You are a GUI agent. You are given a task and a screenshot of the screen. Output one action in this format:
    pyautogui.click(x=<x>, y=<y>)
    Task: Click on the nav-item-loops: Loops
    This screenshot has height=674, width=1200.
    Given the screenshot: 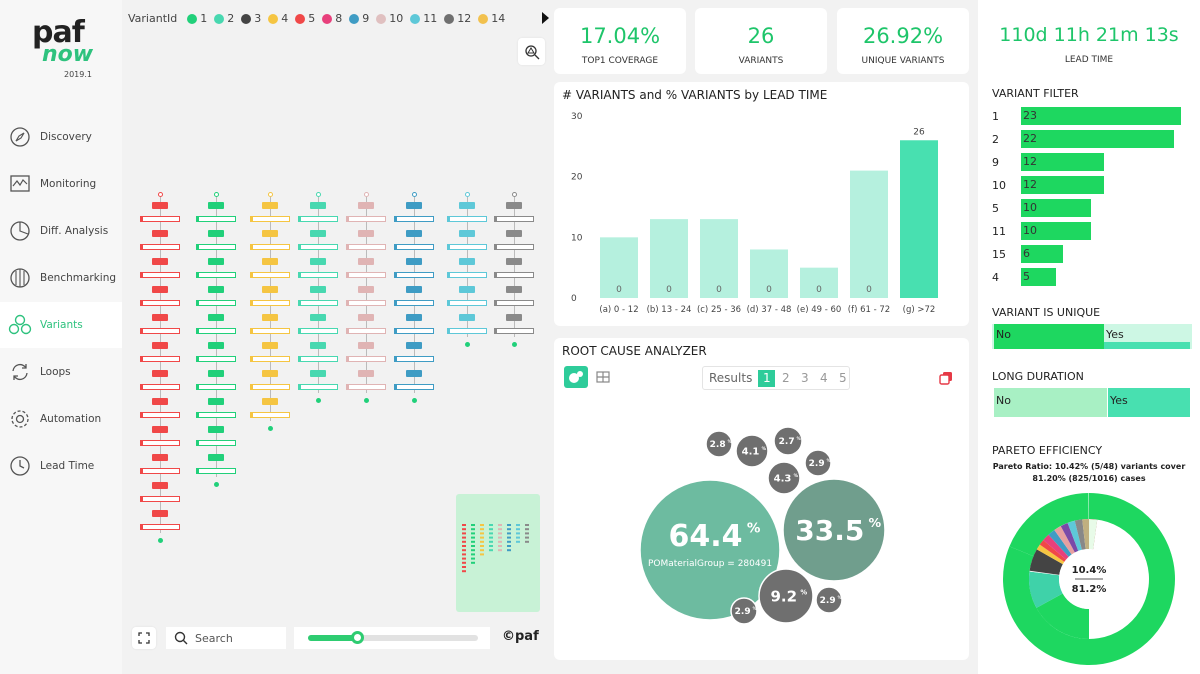 What is the action you would take?
    pyautogui.click(x=61, y=372)
    